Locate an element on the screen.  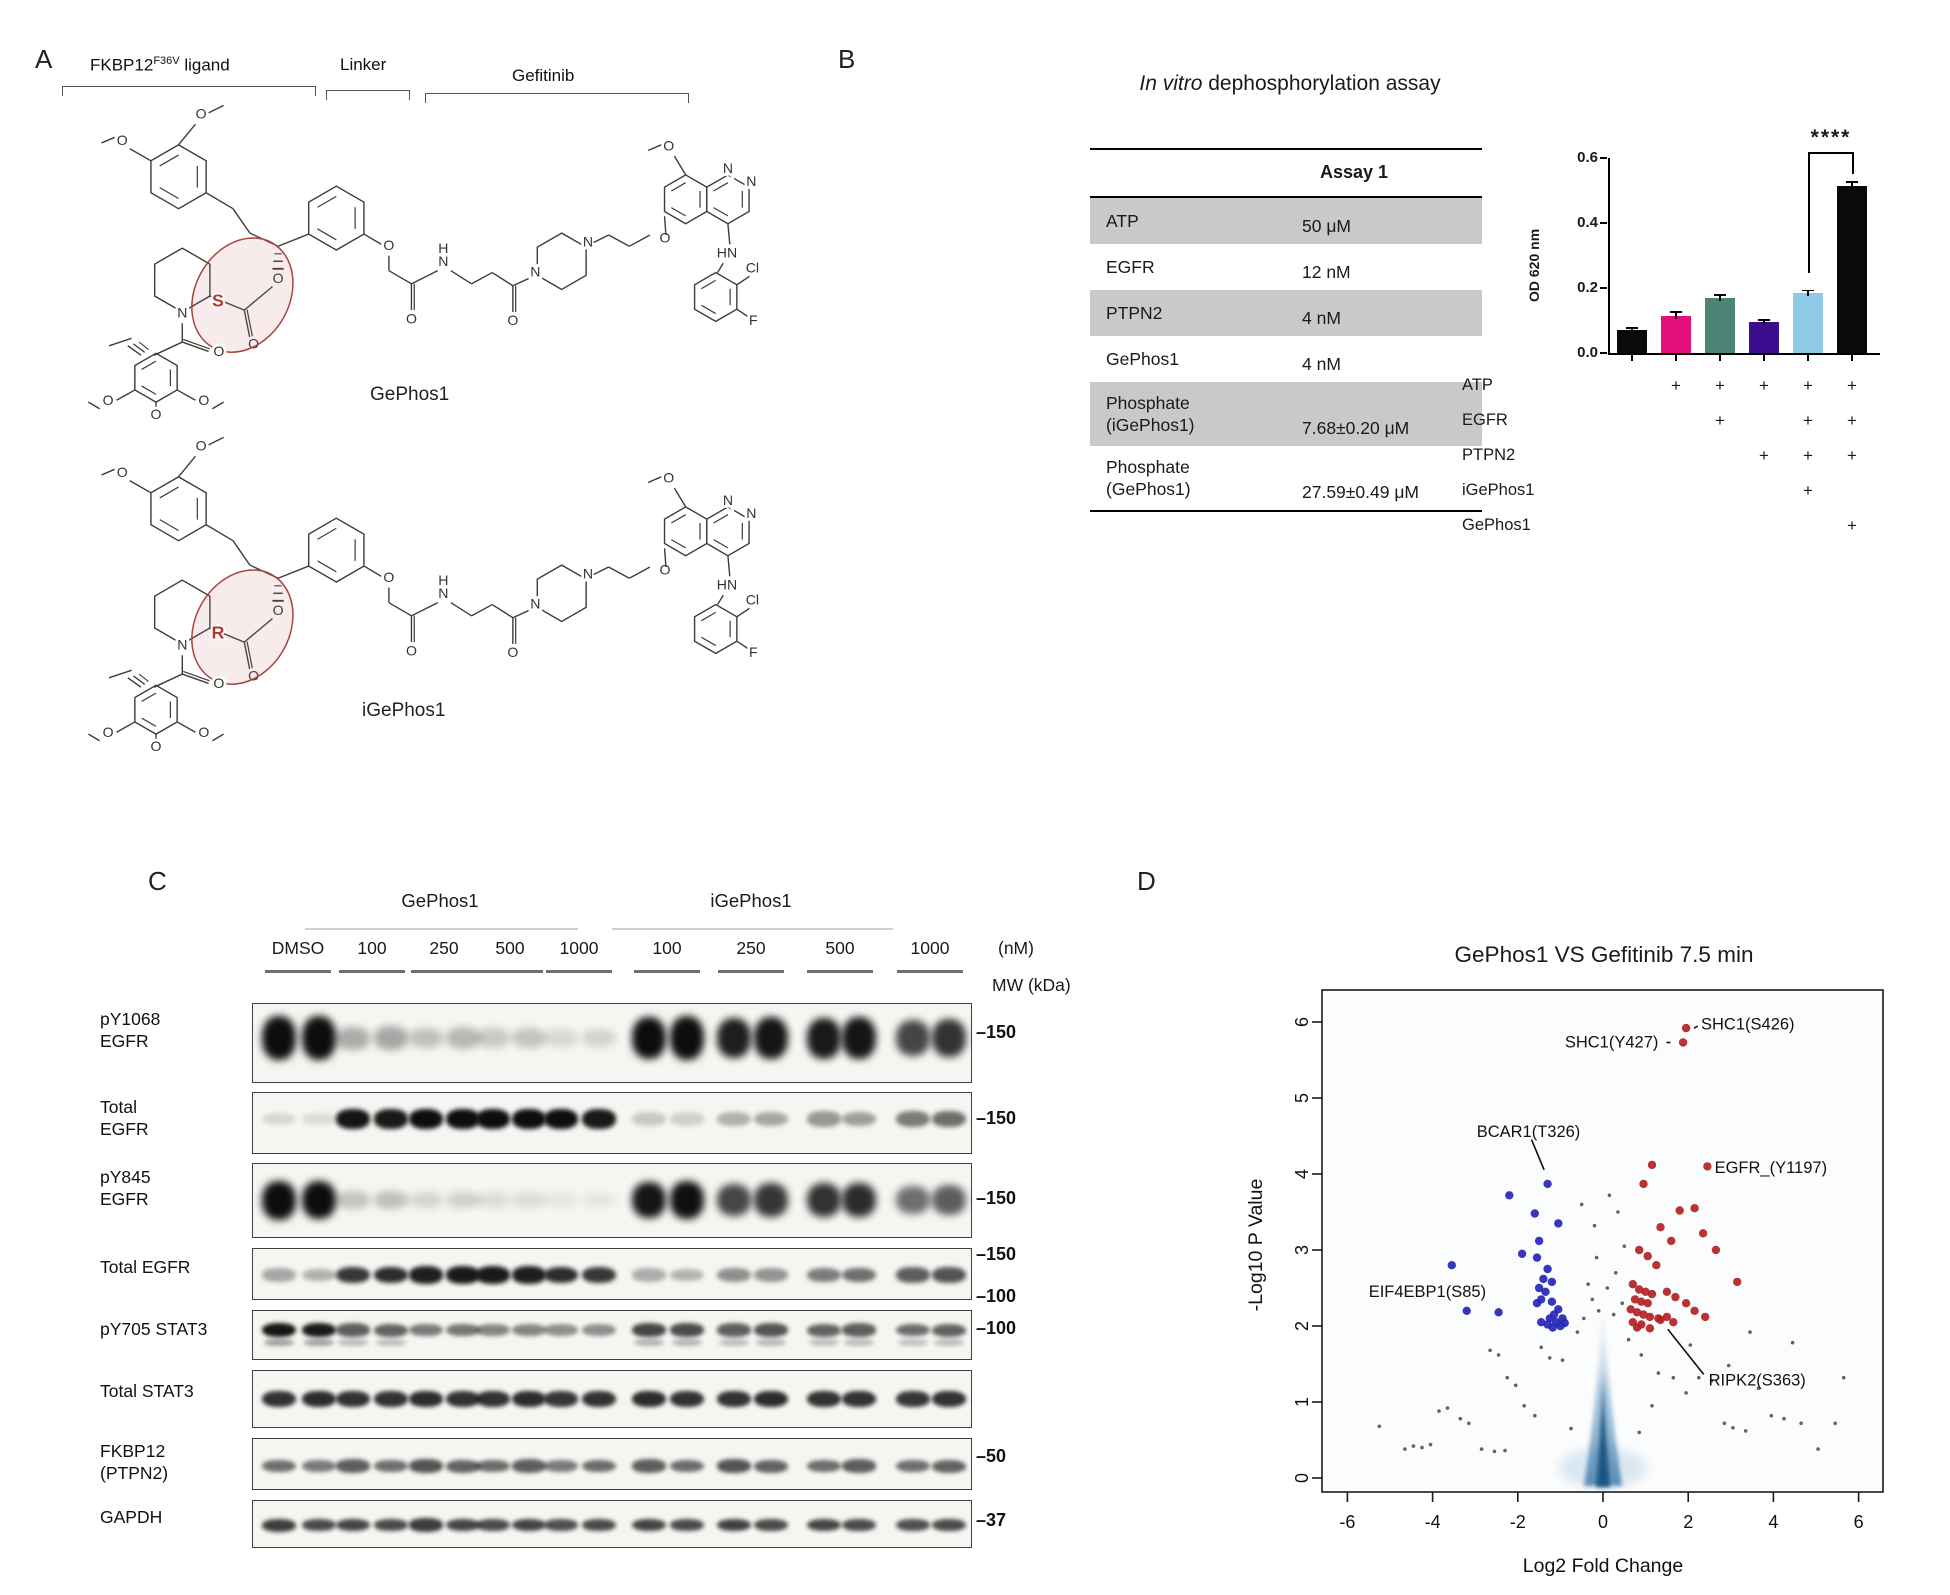
blot-label-line: Total EGFR is located at coordinates (145, 1267).